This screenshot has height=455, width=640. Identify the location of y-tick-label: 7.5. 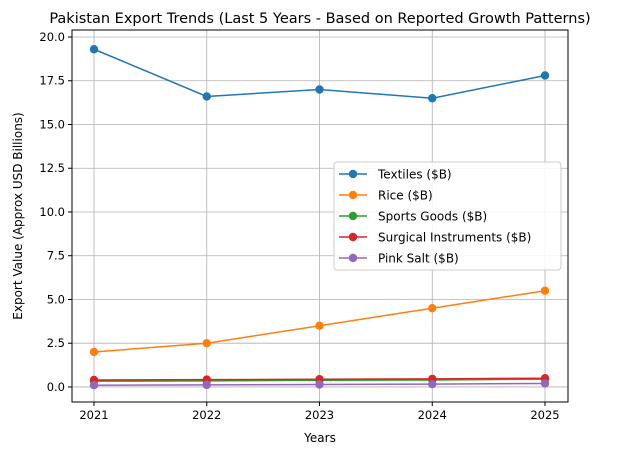
(56, 256).